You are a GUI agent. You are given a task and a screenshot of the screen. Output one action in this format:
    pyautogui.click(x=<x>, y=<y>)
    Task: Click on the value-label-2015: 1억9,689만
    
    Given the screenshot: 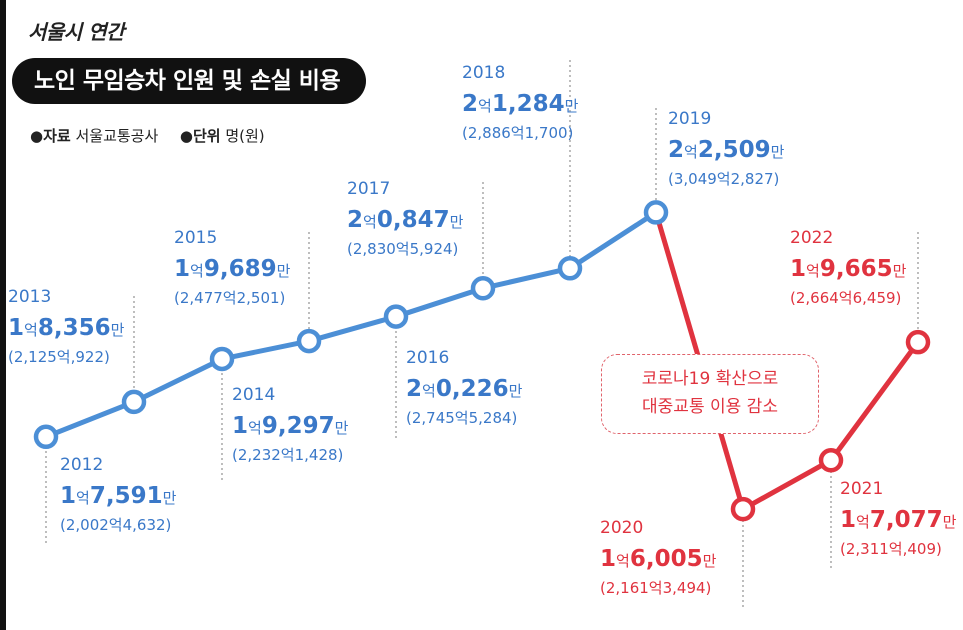 What is the action you would take?
    pyautogui.click(x=232, y=269)
    